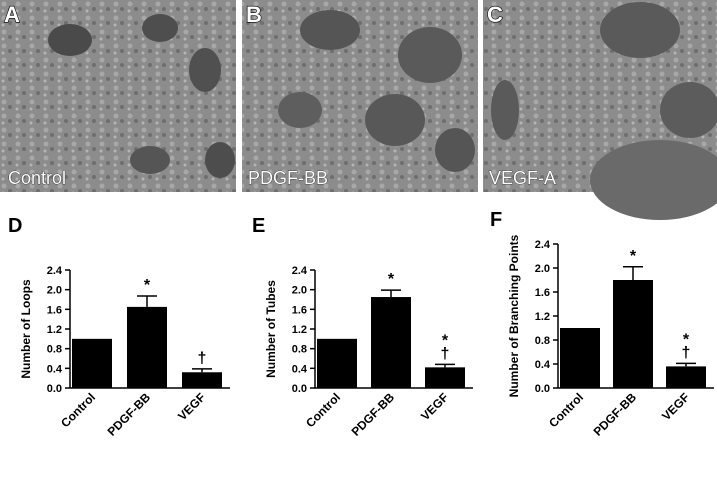 Image resolution: width=717 pixels, height=481 pixels. I want to click on panel-label: D, so click(15, 226).